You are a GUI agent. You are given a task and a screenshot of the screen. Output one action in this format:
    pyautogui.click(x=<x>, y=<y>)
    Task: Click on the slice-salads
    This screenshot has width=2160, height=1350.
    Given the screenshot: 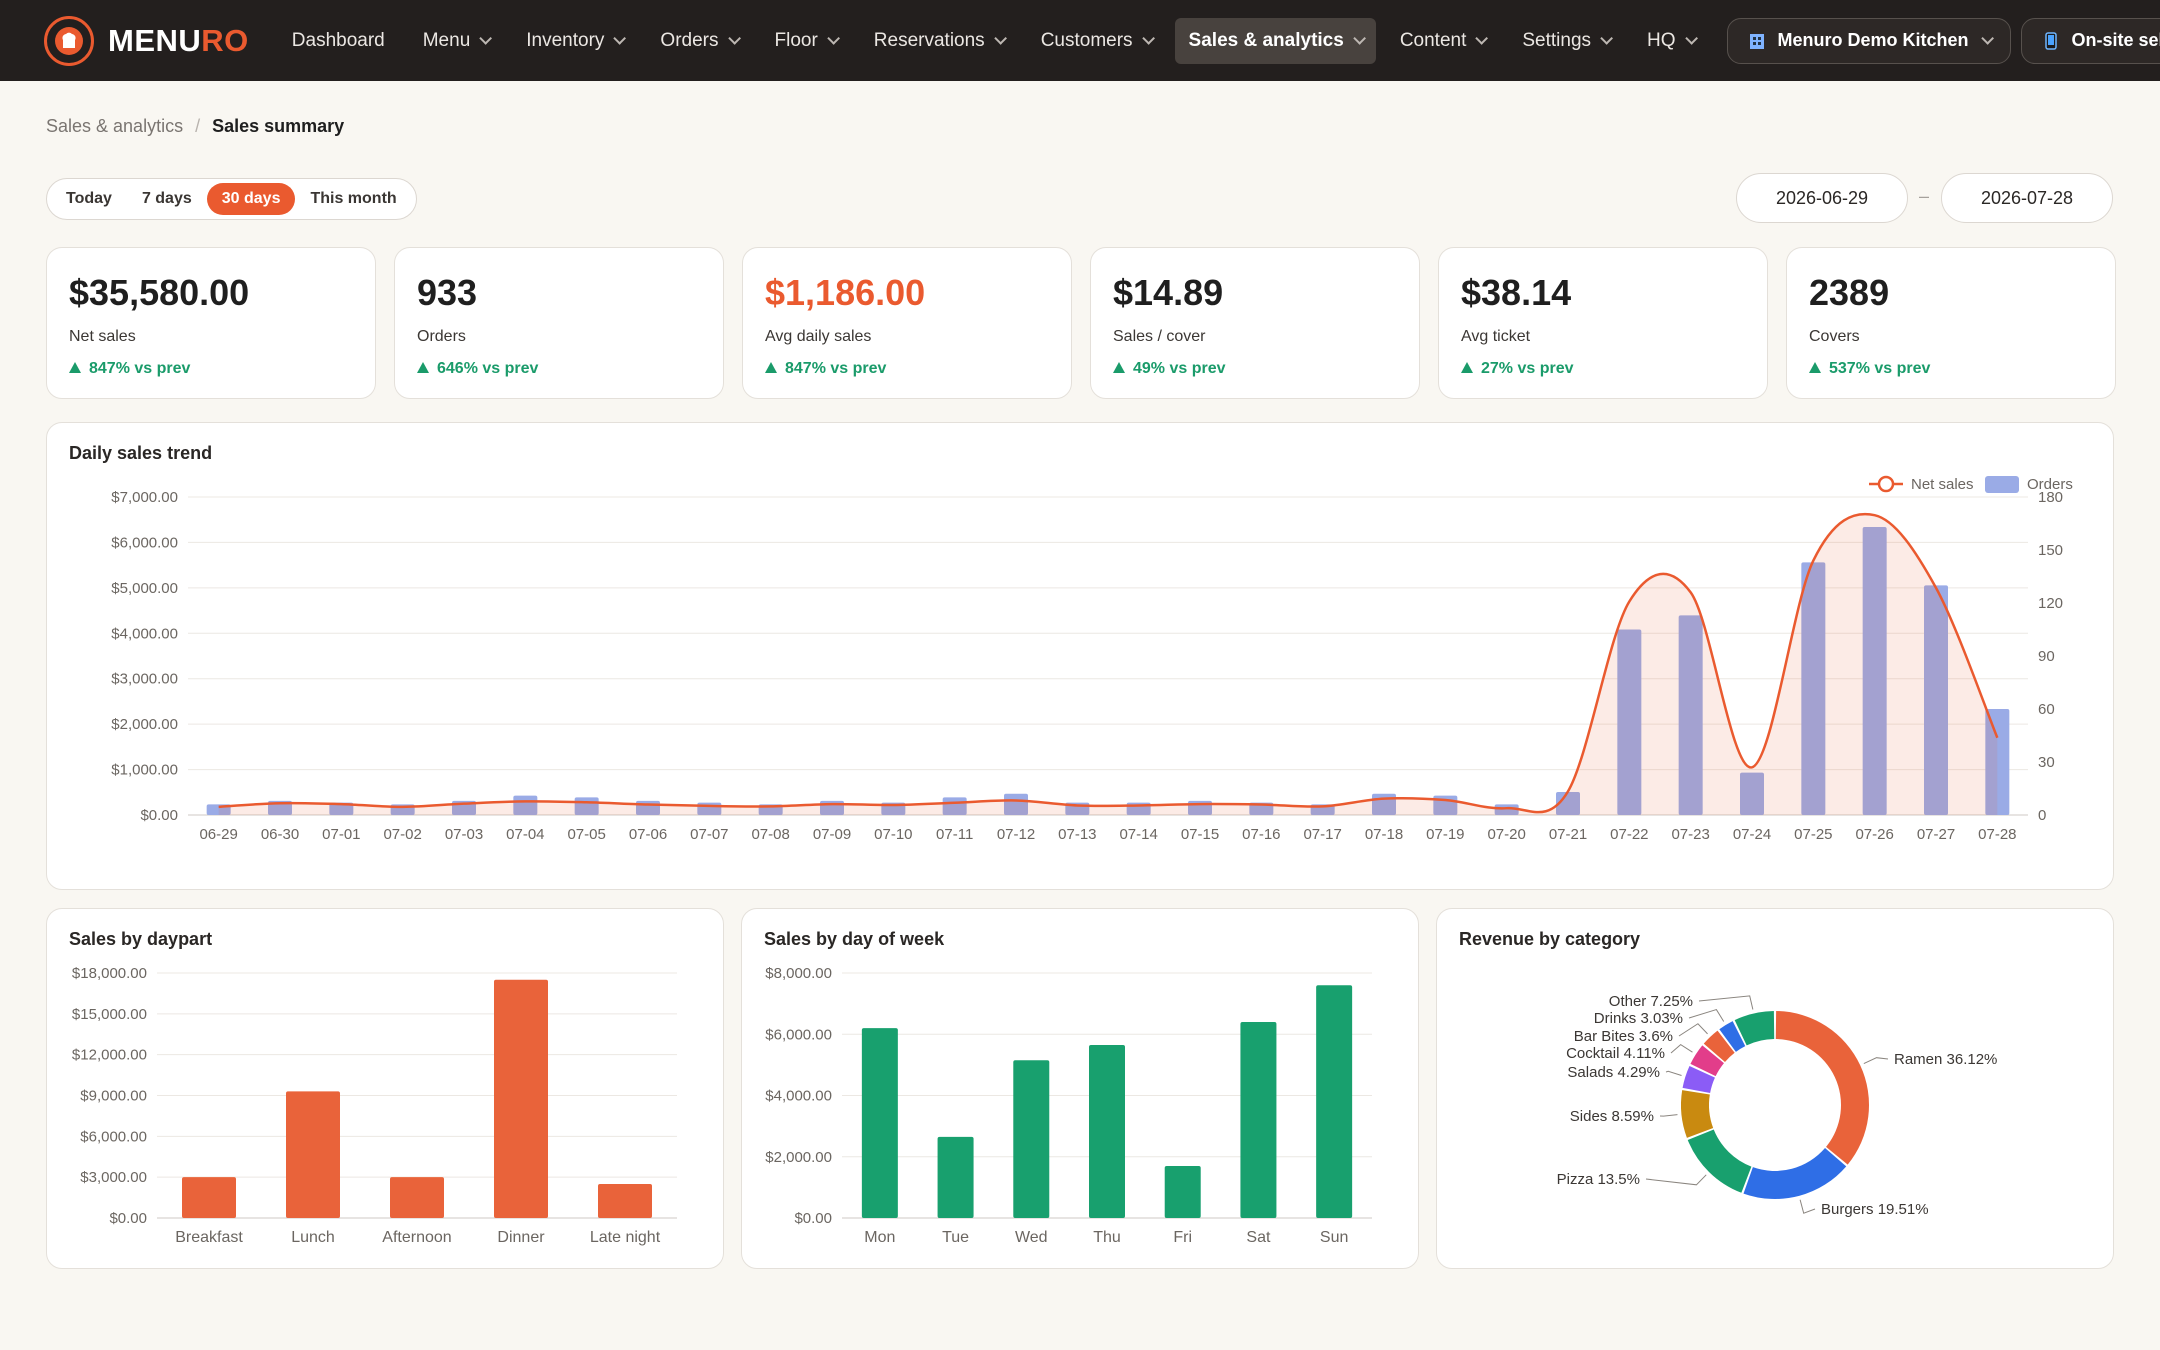 What is the action you would take?
    pyautogui.click(x=1698, y=1079)
    